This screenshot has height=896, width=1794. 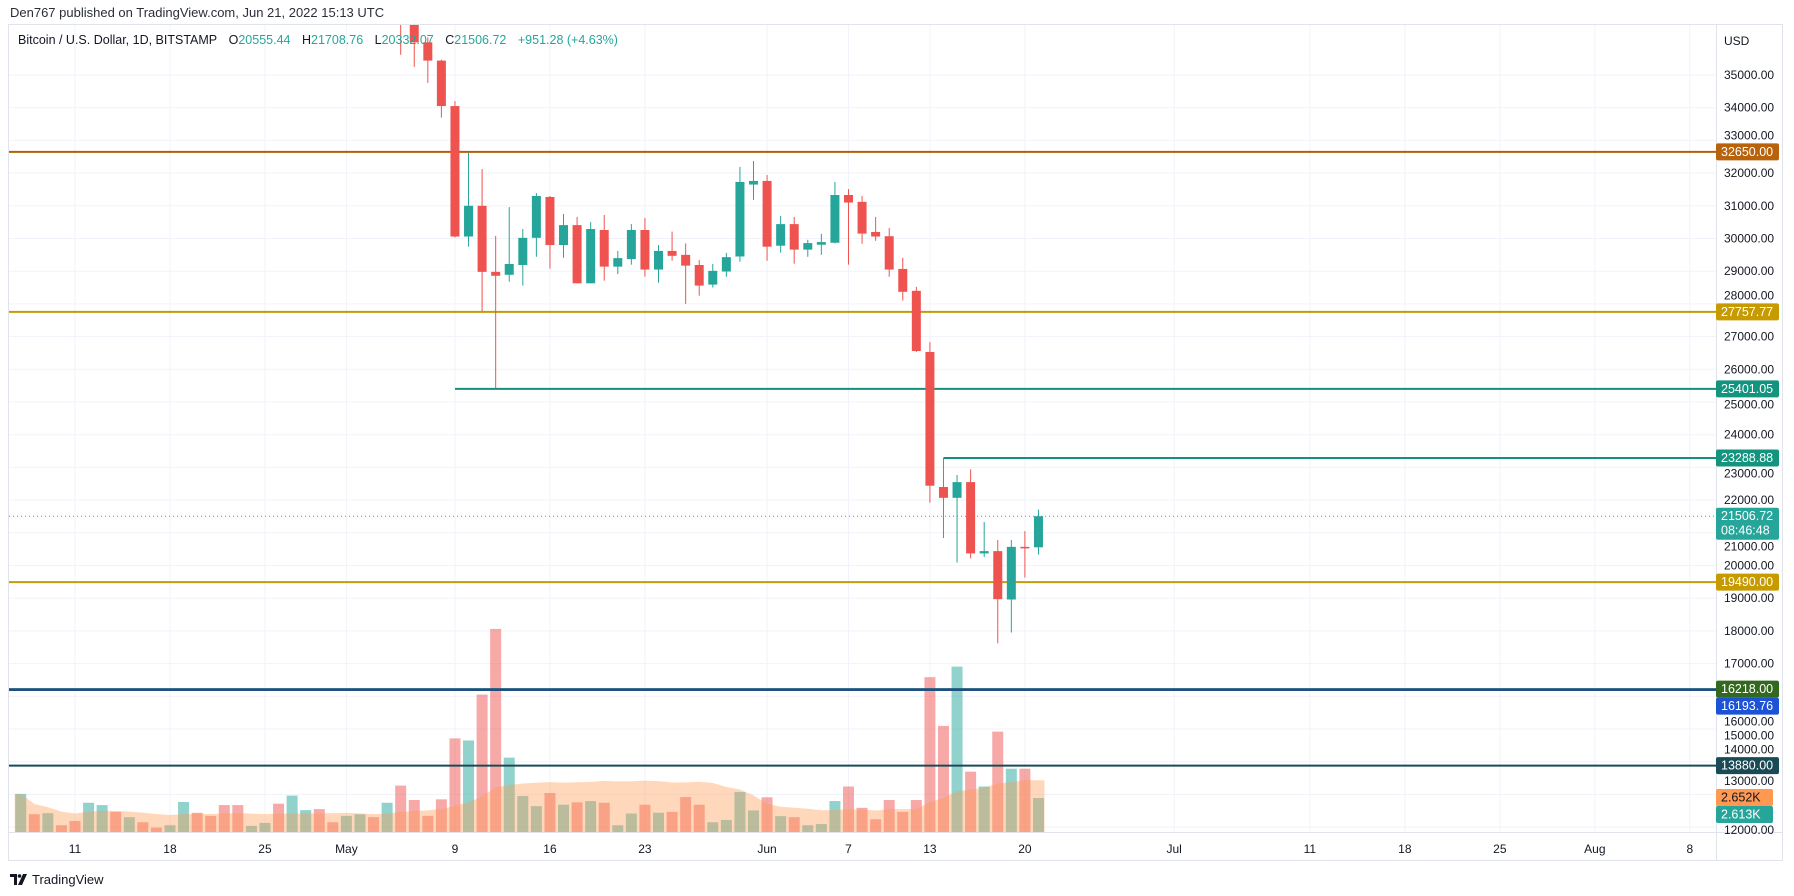 I want to click on tradingview-logo-text: TradingView, so click(x=68, y=879).